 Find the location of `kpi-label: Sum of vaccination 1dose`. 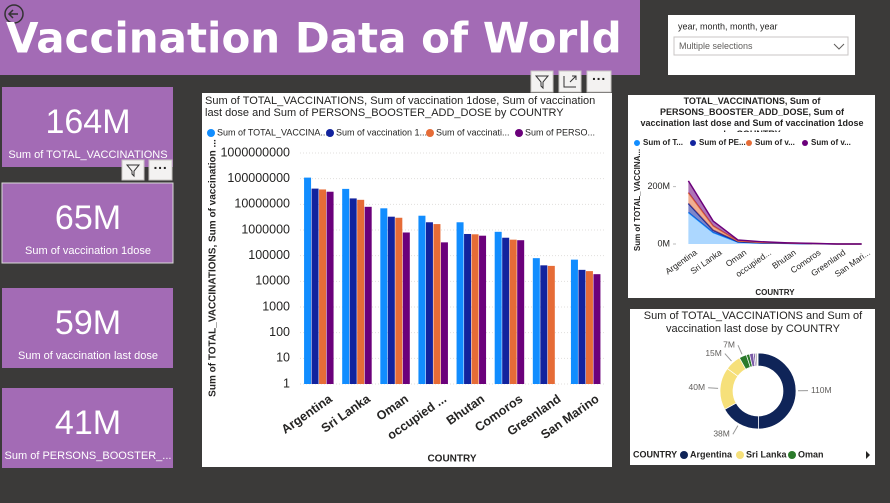

kpi-label: Sum of vaccination 1dose is located at coordinates (88, 251).